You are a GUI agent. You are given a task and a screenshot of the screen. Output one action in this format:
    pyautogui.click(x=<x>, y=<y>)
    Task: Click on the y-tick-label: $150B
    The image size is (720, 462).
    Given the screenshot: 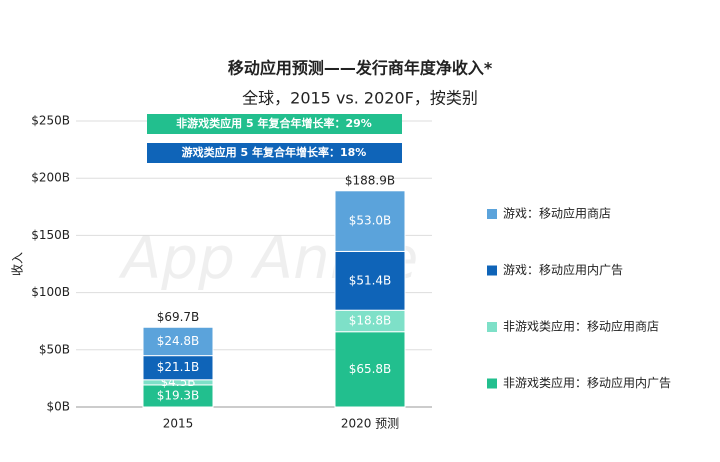 What is the action you would take?
    pyautogui.click(x=50, y=235)
    